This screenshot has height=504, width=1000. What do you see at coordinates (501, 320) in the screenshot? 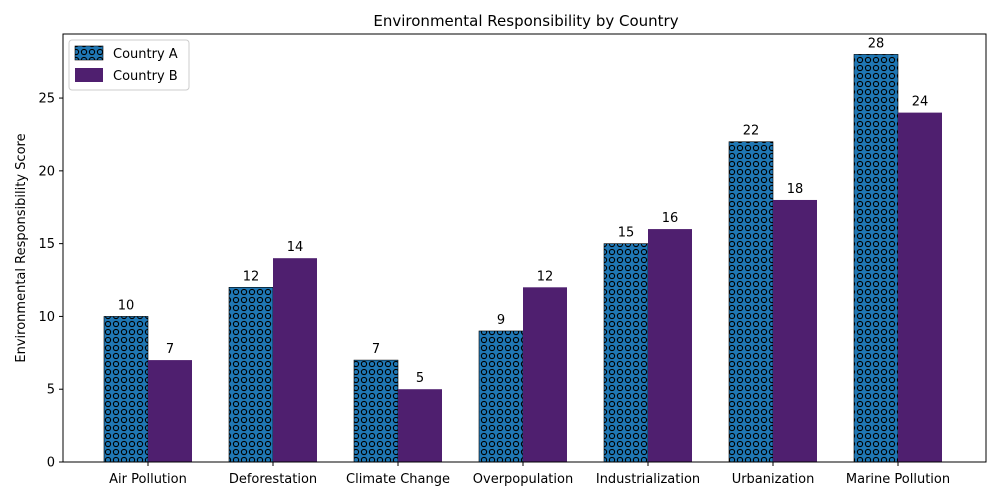
I see `data-label-country-a-overpopulation: 9` at bounding box center [501, 320].